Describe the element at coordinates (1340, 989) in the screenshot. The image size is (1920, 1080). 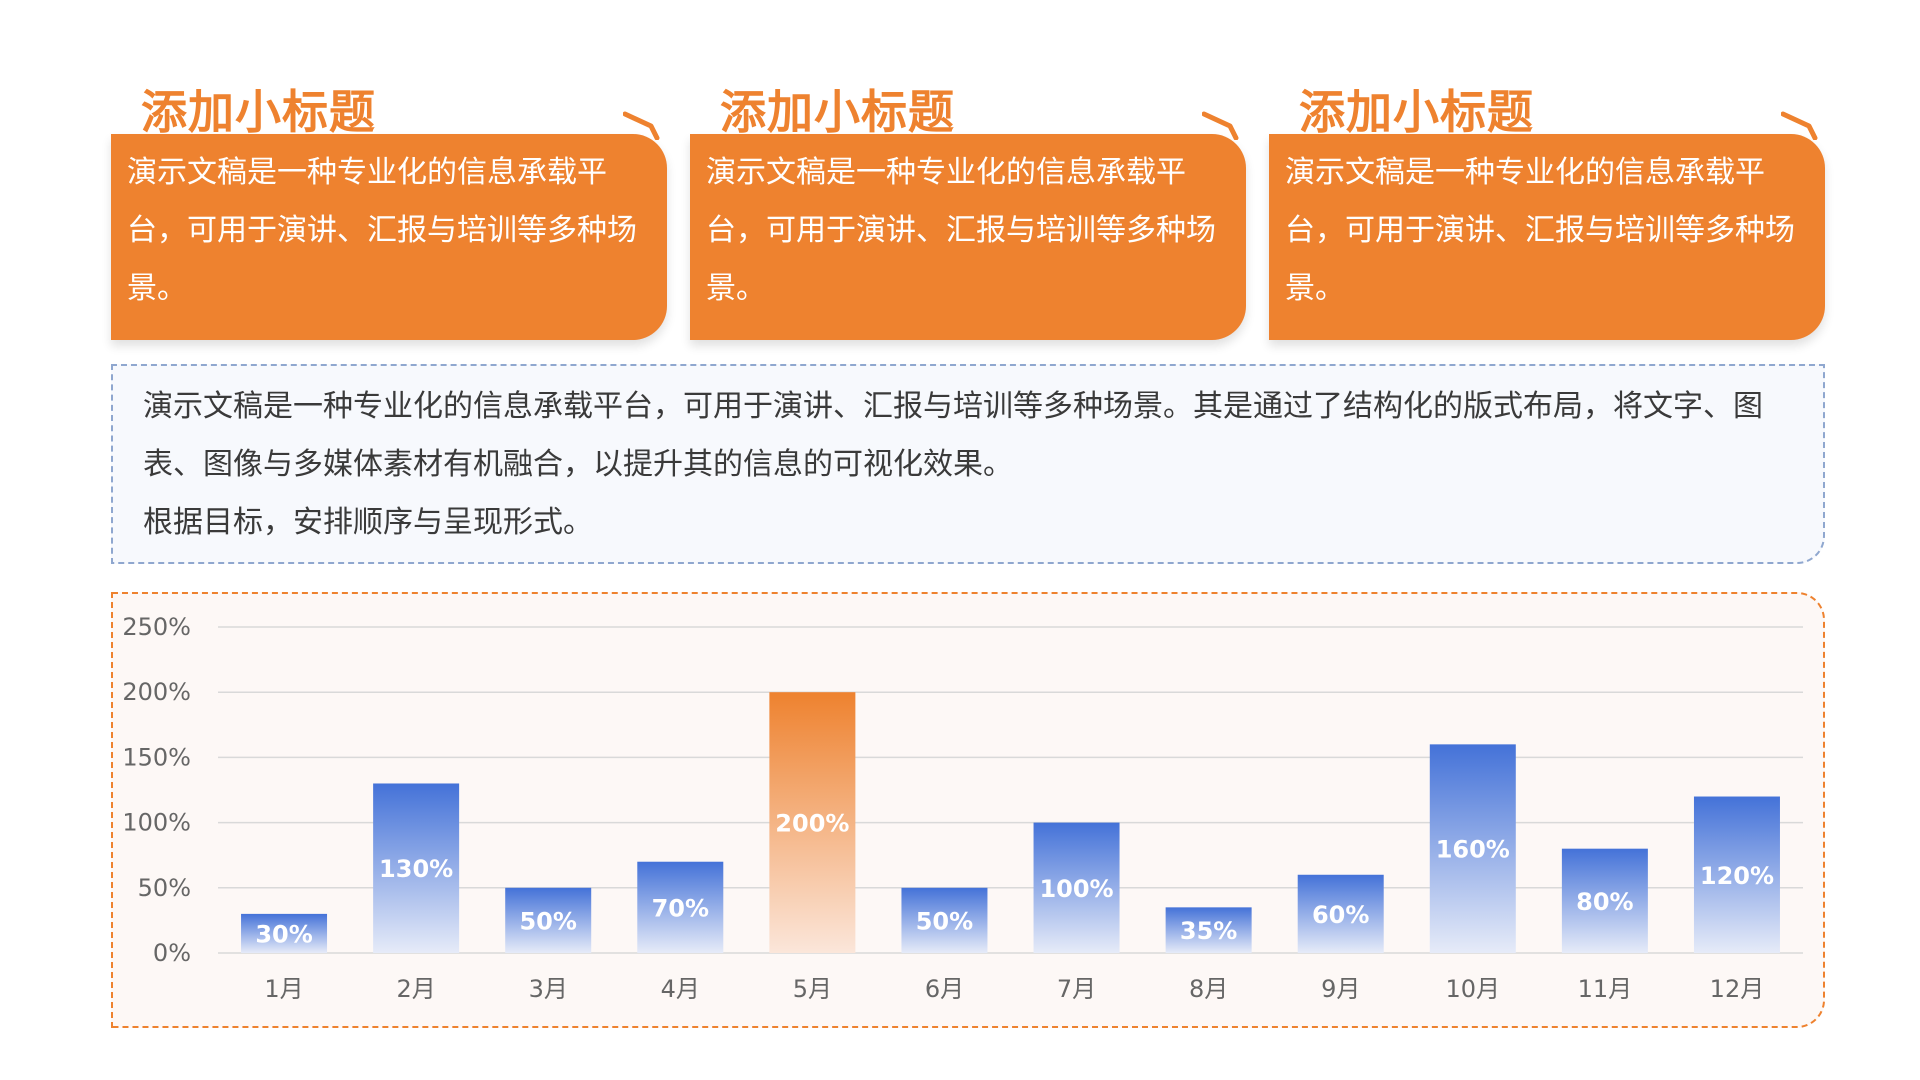
I see `x-tick-label: 9月` at that location.